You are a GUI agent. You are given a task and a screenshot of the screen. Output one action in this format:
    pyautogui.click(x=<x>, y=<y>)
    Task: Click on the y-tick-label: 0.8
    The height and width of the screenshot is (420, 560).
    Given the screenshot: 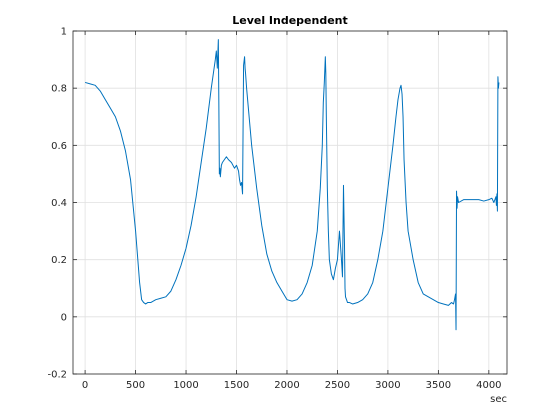 What is the action you would take?
    pyautogui.click(x=59, y=89)
    